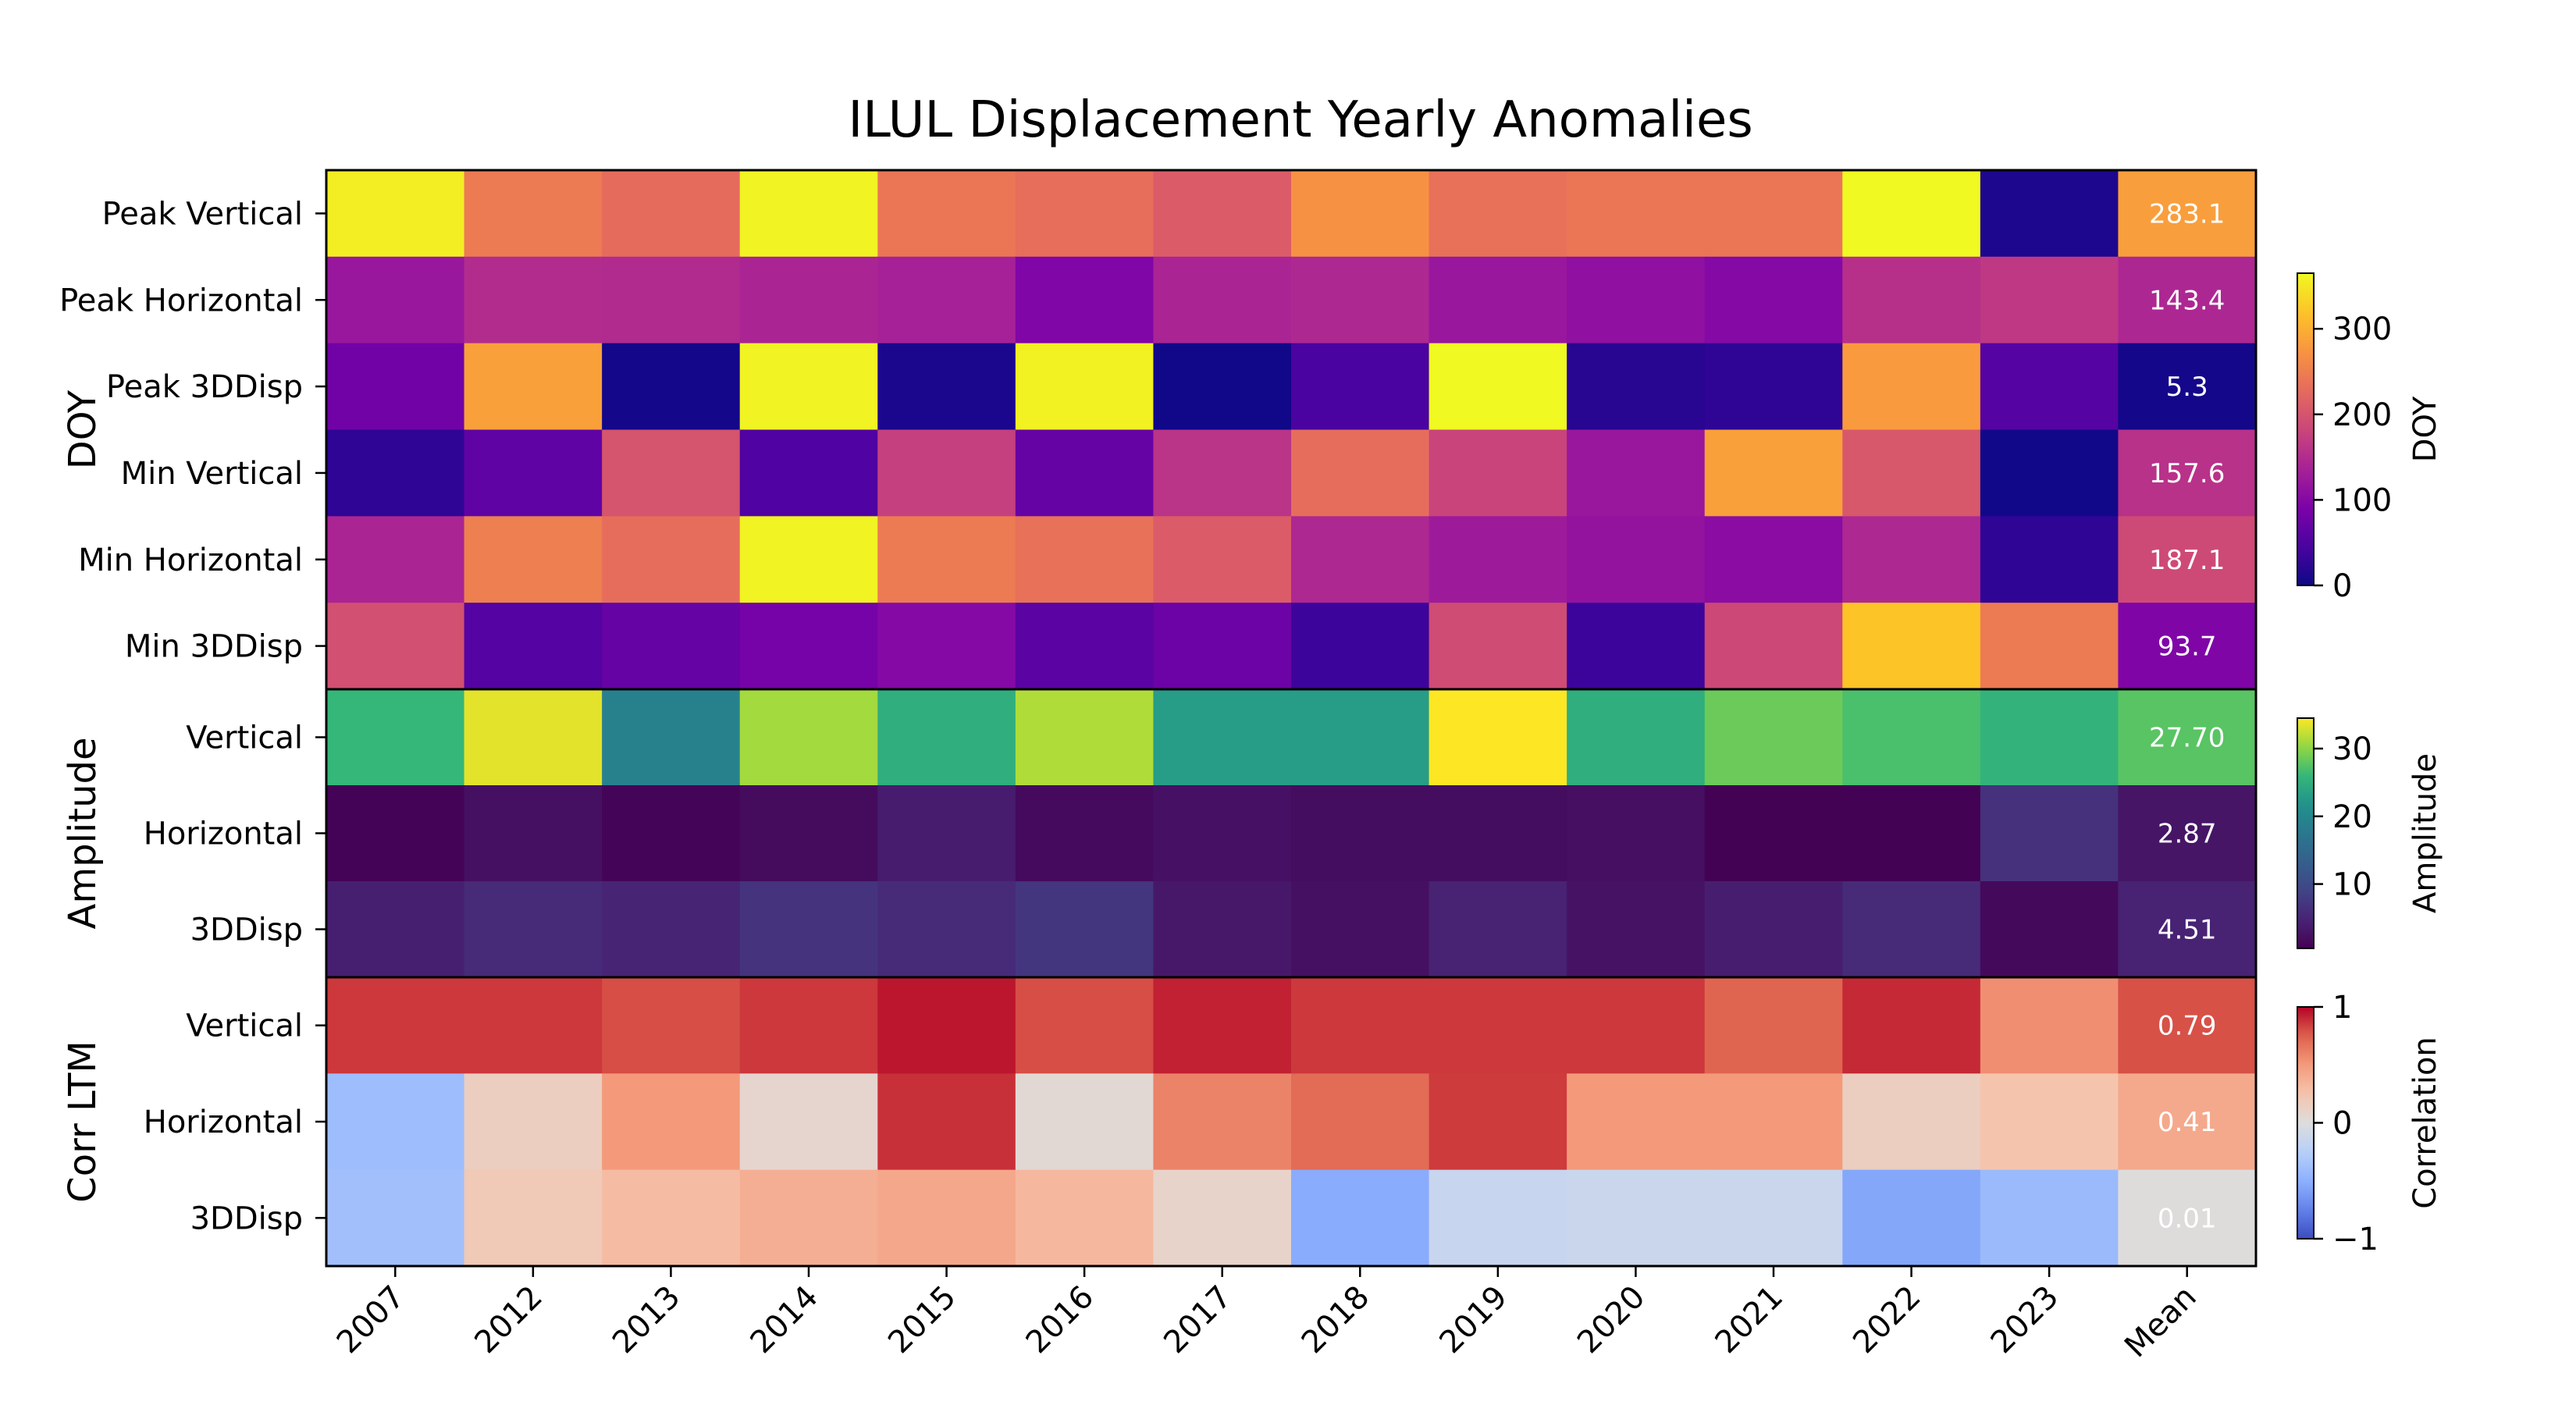 This screenshot has height=1405, width=2576. I want to click on heatmap-cell-corr-ltm-horizontal-2021, so click(1773, 1122).